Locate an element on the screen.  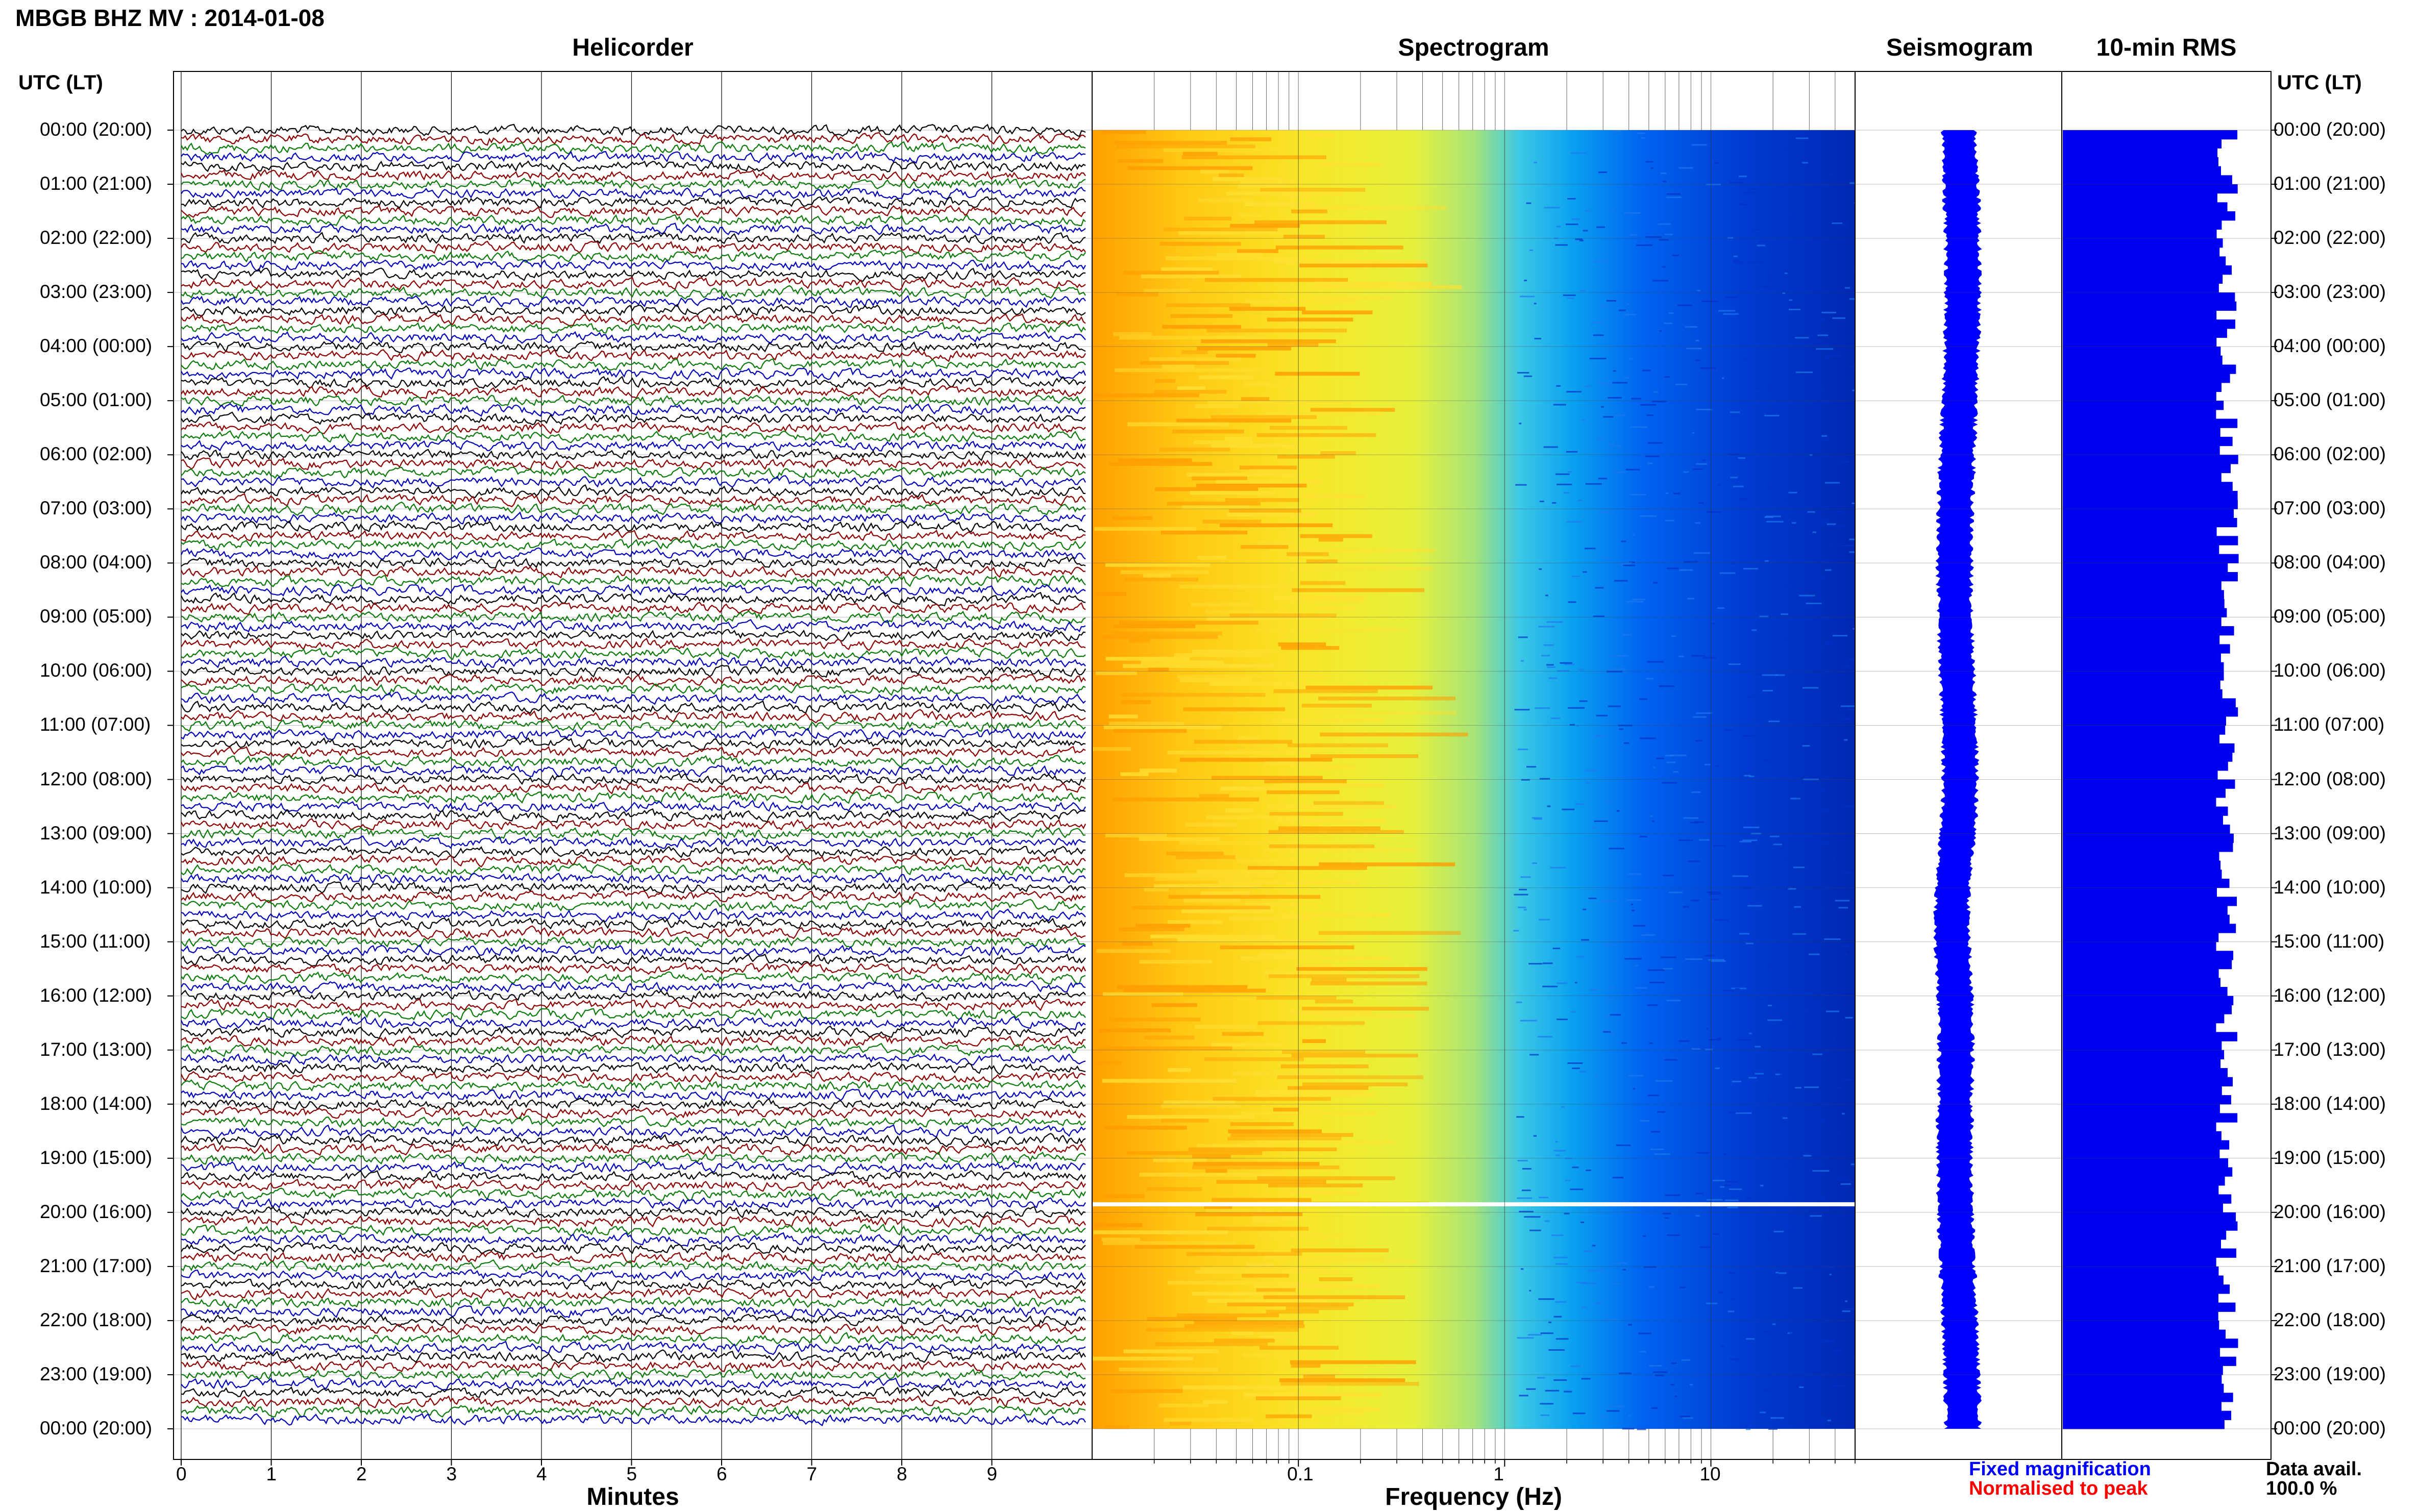
time-label-left: 10:00 (06:00) is located at coordinates (96, 670).